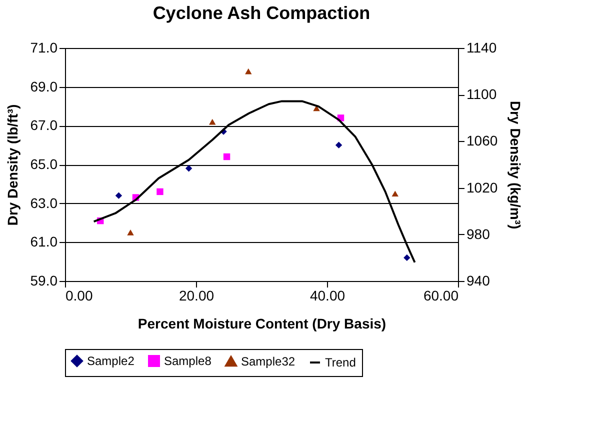 The width and height of the screenshot is (610, 441). What do you see at coordinates (481, 48) in the screenshot?
I see `y2-tick-label: 1140` at bounding box center [481, 48].